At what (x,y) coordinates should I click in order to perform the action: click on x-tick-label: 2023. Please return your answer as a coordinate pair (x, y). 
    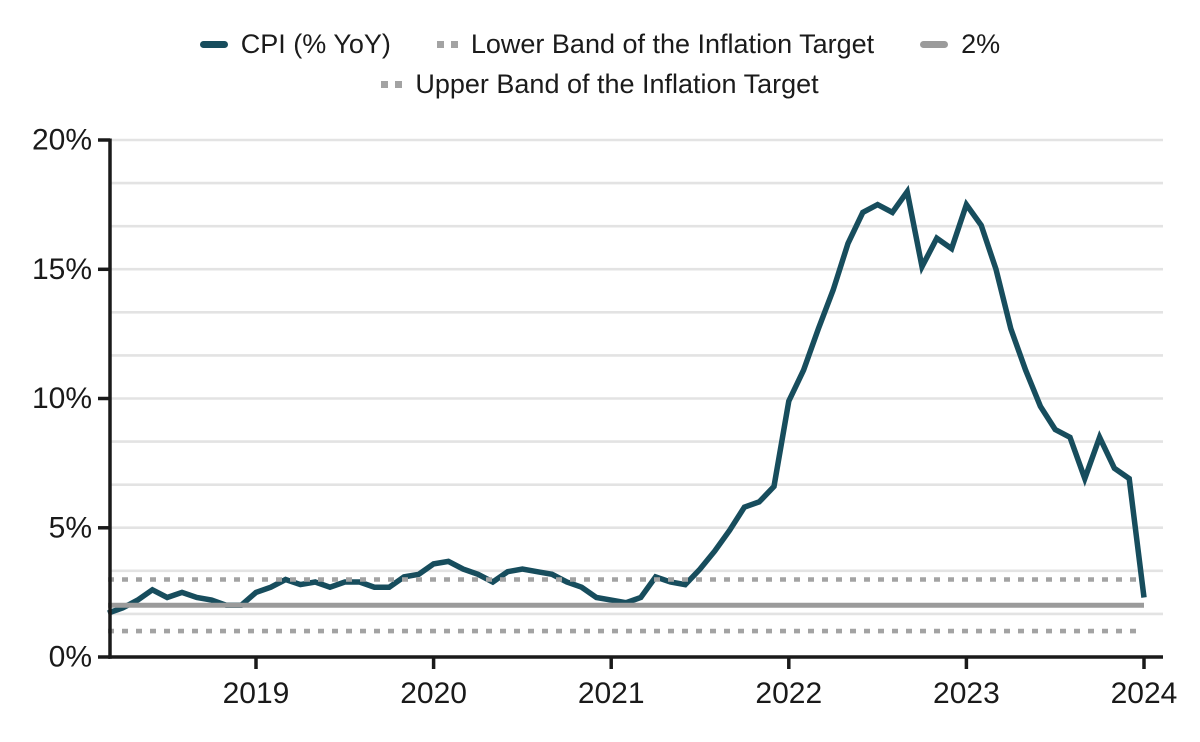
    Looking at the image, I should click on (966, 693).